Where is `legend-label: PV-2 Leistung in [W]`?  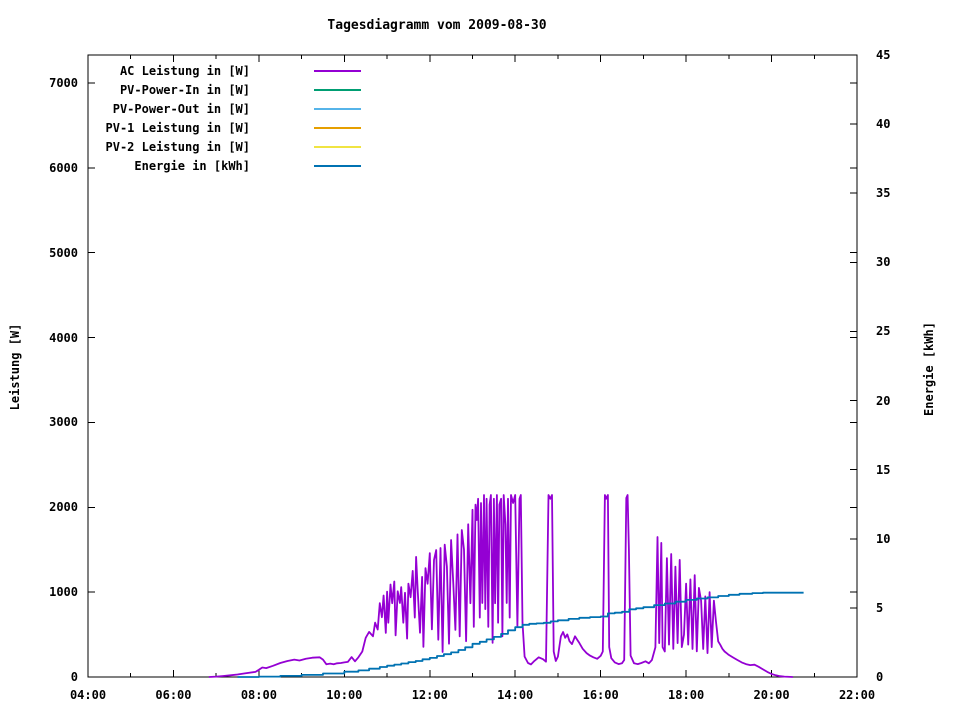
legend-label: PV-2 Leistung in [W] is located at coordinates (178, 147).